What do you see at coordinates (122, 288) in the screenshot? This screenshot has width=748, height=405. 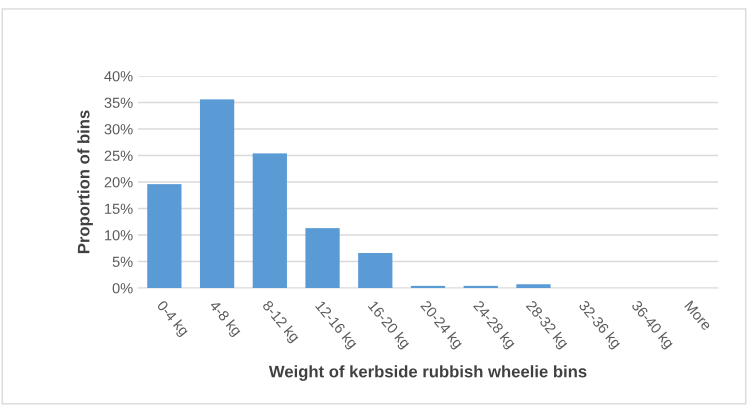 I see `y-tick-label: 0%` at bounding box center [122, 288].